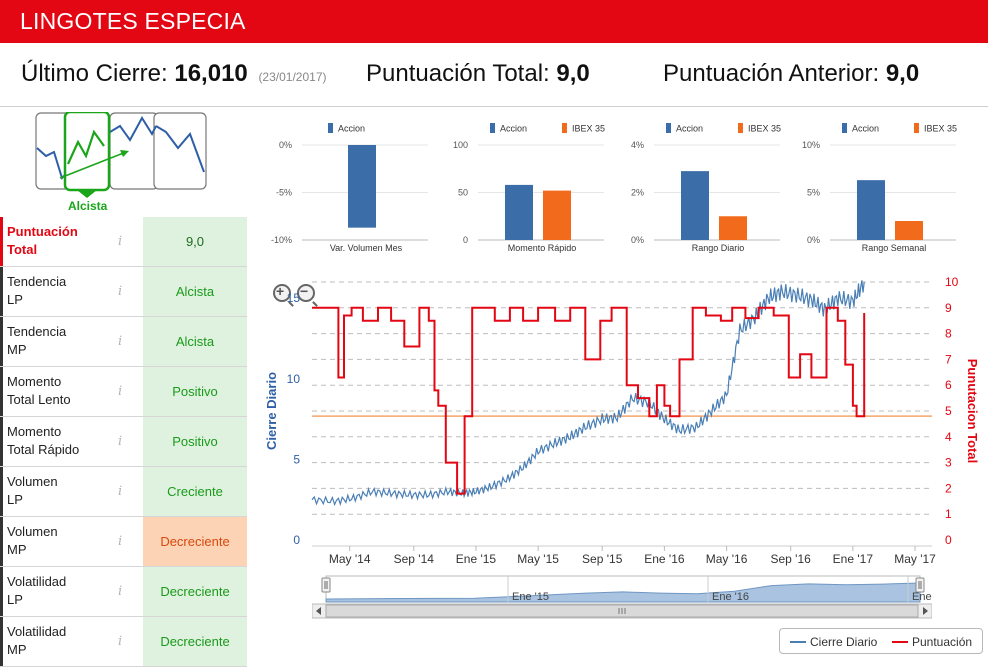  I want to click on score-row-label: Puntuación Total, so click(71, 241).